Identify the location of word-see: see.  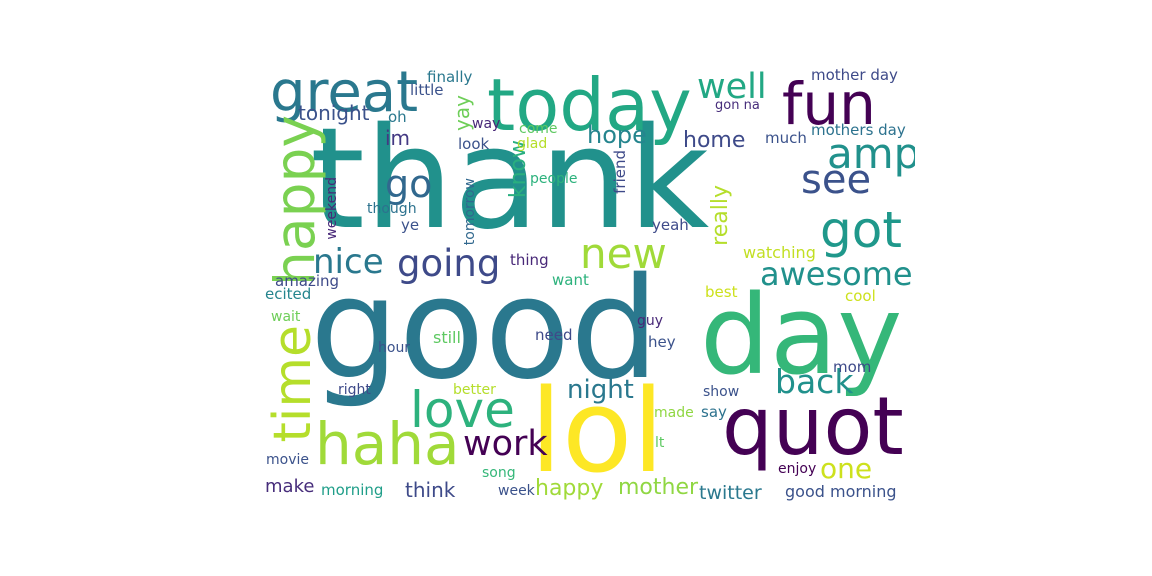
(836, 180).